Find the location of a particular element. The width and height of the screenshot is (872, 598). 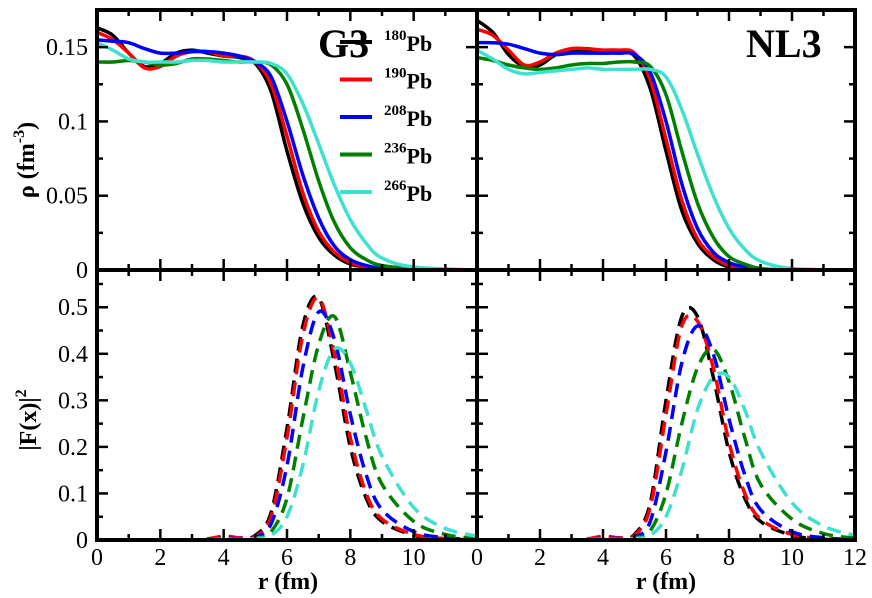

y-tick-label: 0.4 is located at coordinates (73, 355).